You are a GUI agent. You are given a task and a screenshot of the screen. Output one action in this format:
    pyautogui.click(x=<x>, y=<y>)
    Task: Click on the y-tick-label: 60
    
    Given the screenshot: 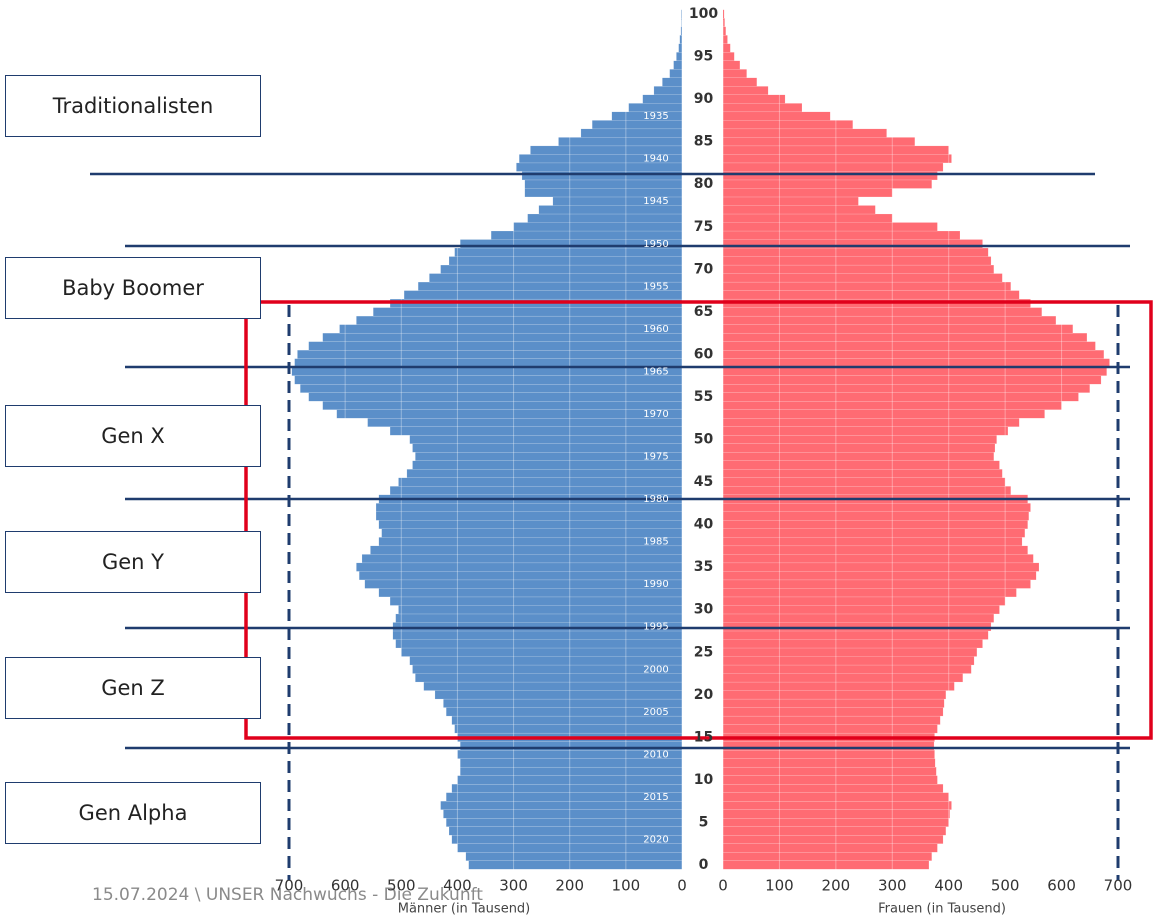 What is the action you would take?
    pyautogui.click(x=704, y=354)
    